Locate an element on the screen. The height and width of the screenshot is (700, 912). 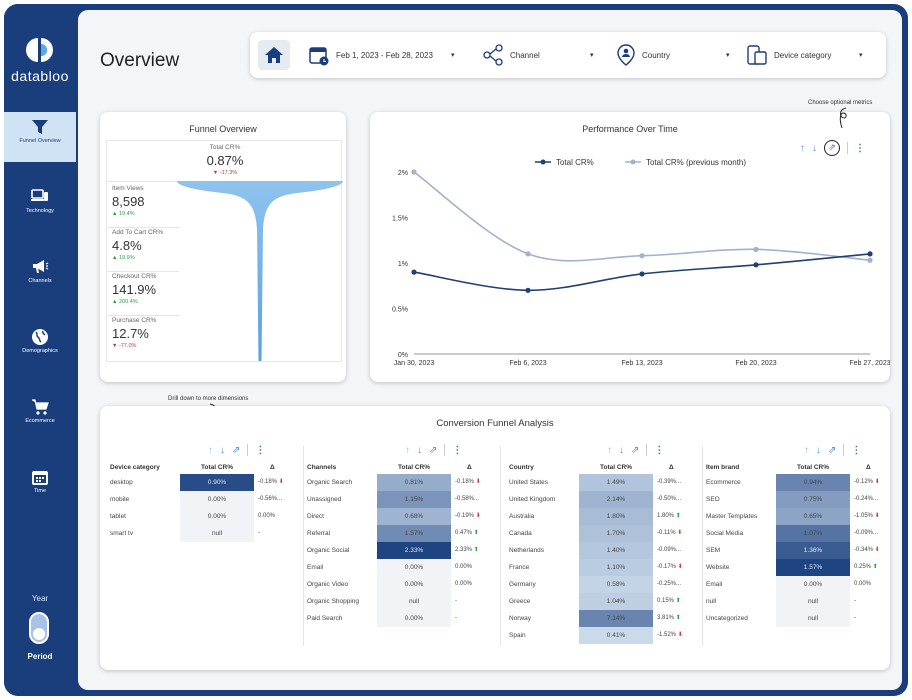
row-cr-value: 2.14% is located at coordinates (616, 499).